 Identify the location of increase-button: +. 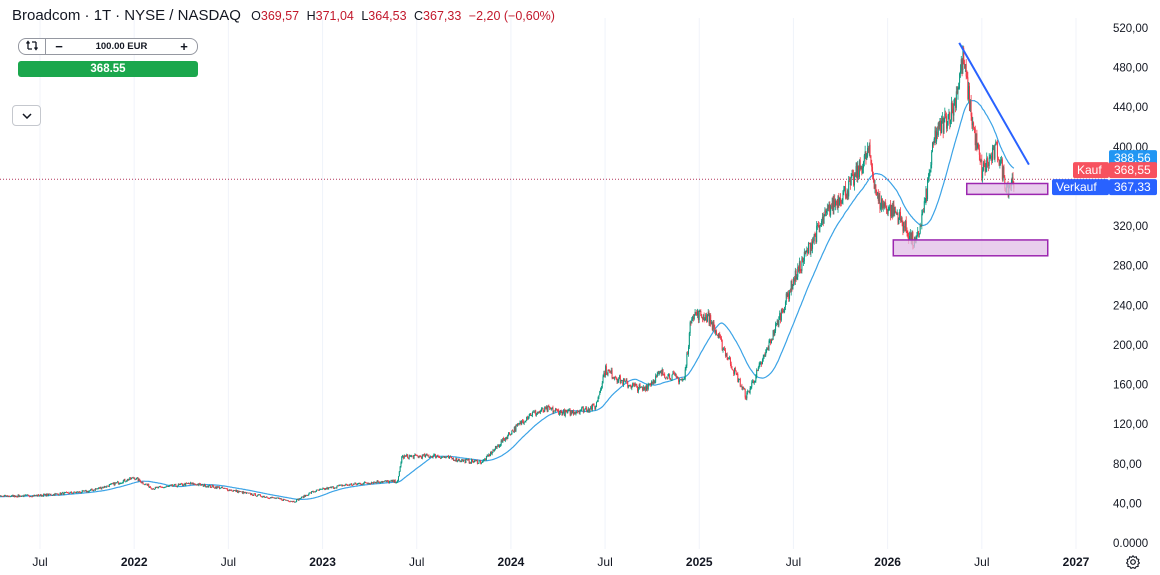
(184, 46).